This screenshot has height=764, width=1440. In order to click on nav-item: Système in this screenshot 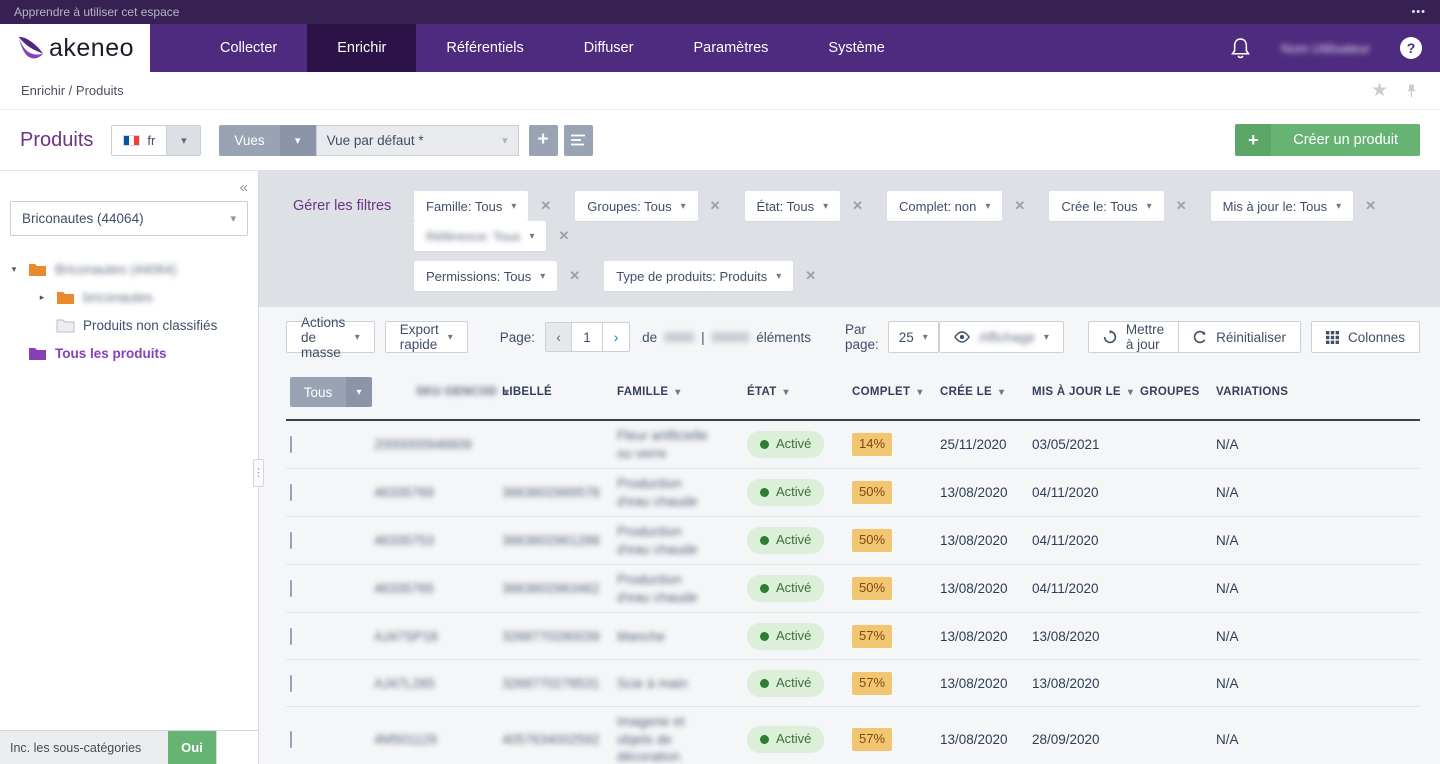, I will do `click(856, 48)`.